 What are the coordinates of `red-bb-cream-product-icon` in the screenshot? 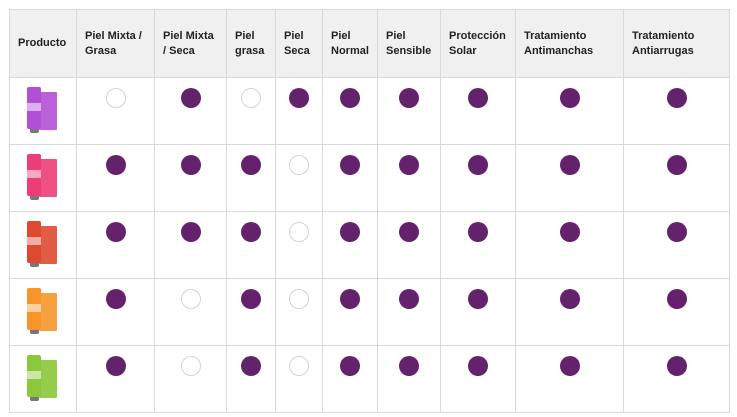 It's located at (42, 244).